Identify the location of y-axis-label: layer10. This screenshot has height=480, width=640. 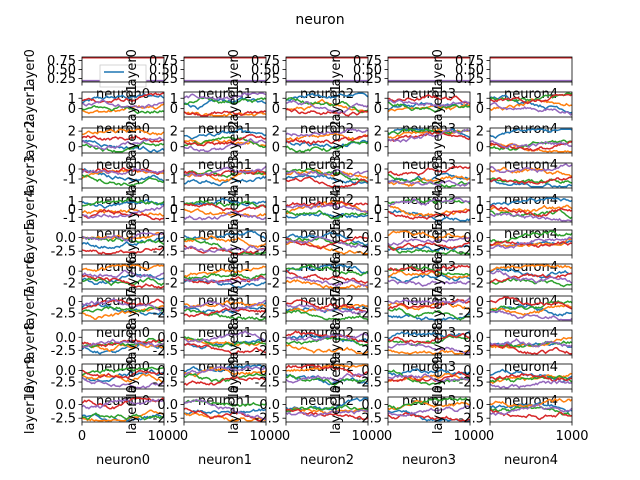
(234, 409).